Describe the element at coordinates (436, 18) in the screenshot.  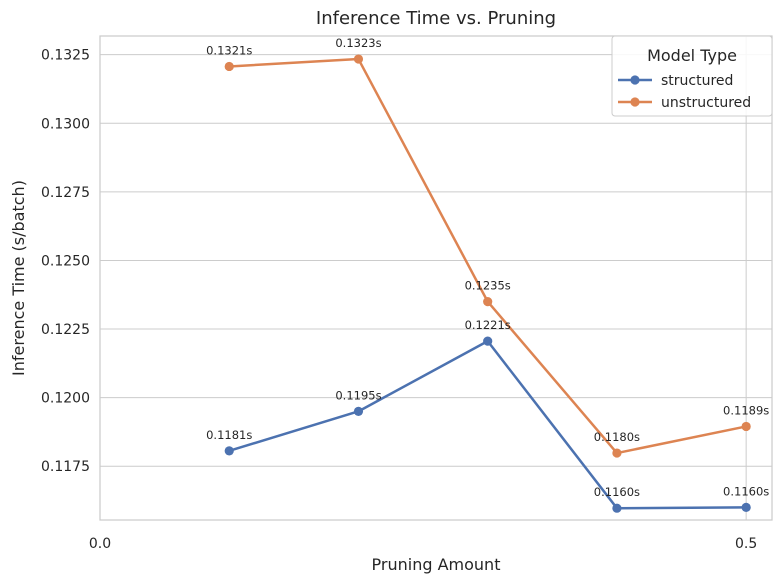
I see `chart-title: Inference Time vs. Pruning` at that location.